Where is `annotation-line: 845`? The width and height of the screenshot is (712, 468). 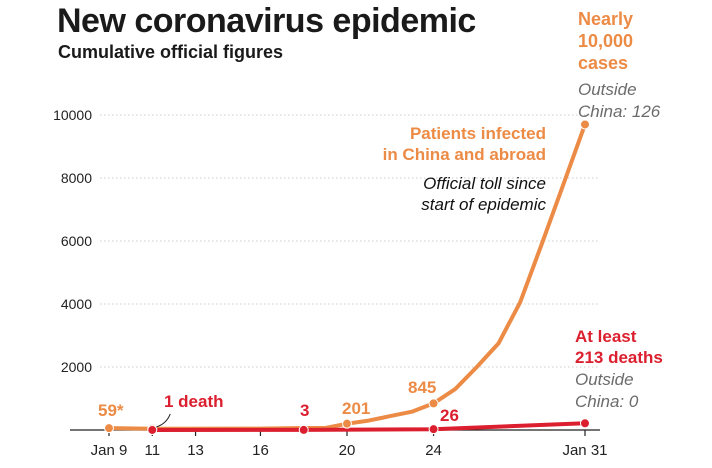 annotation-line: 845 is located at coordinates (422, 387).